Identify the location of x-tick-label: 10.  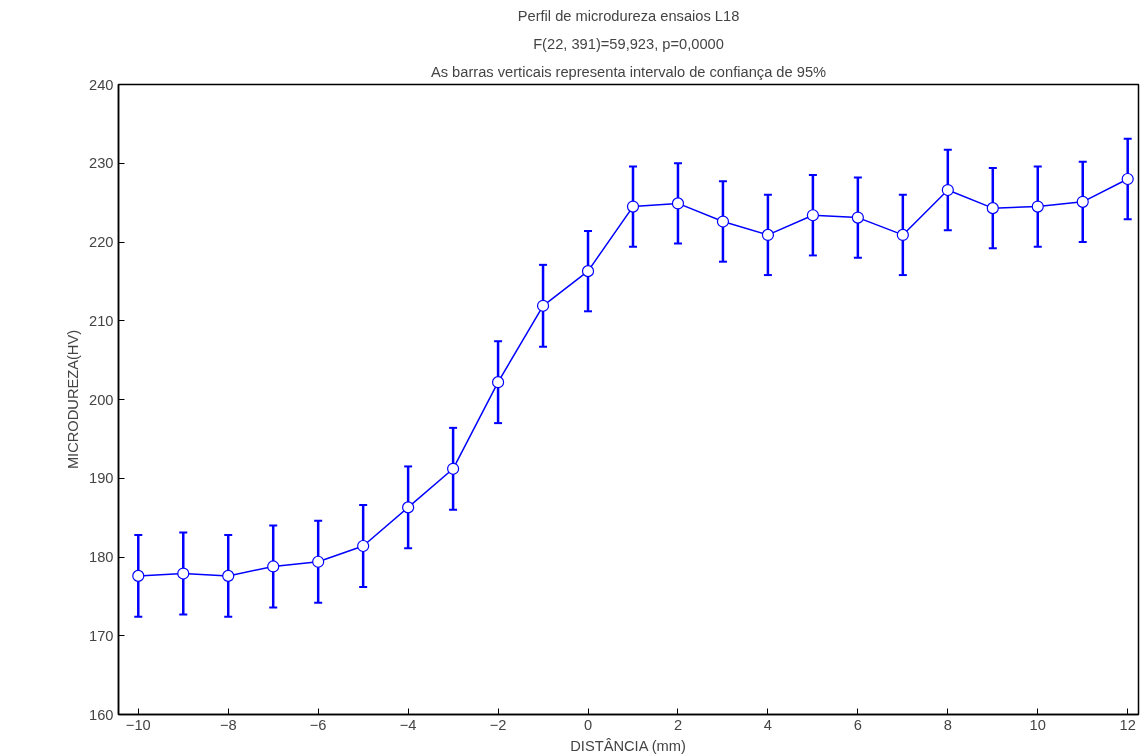
(1037, 724).